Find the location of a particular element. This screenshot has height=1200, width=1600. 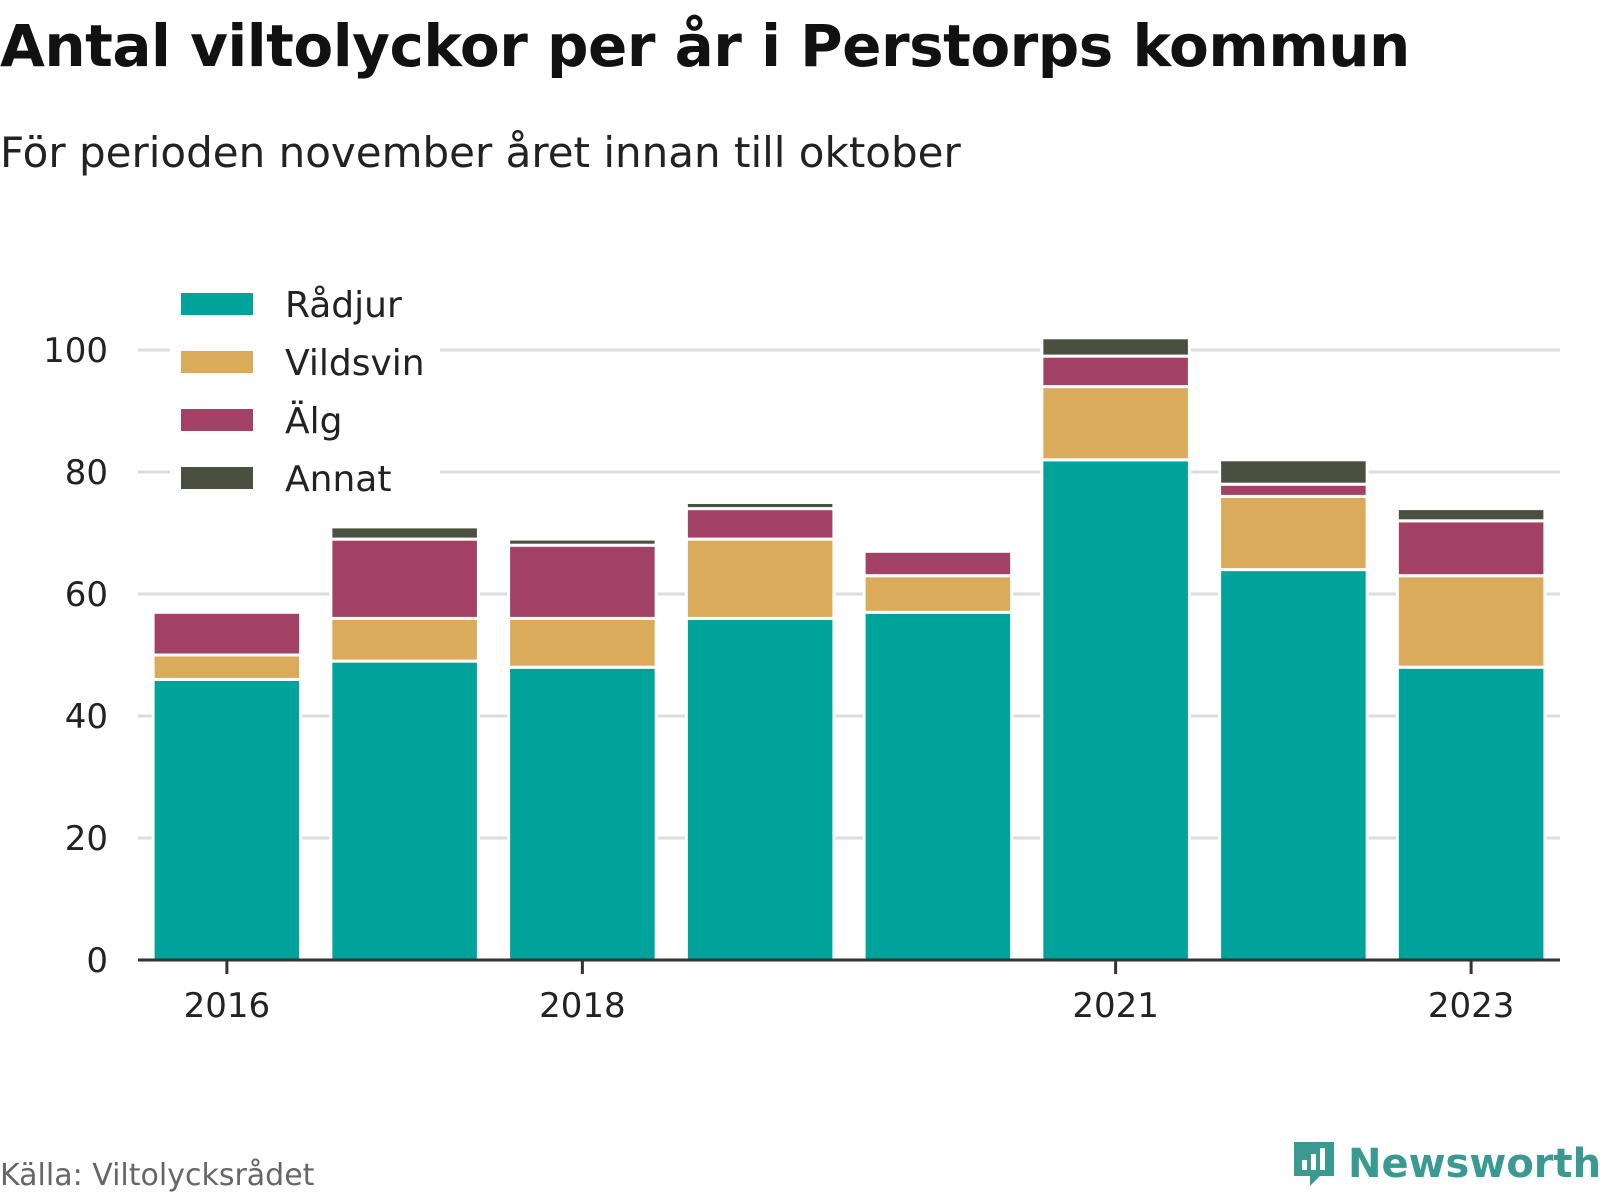

y-tick-label-40: 40 is located at coordinates (86, 717).